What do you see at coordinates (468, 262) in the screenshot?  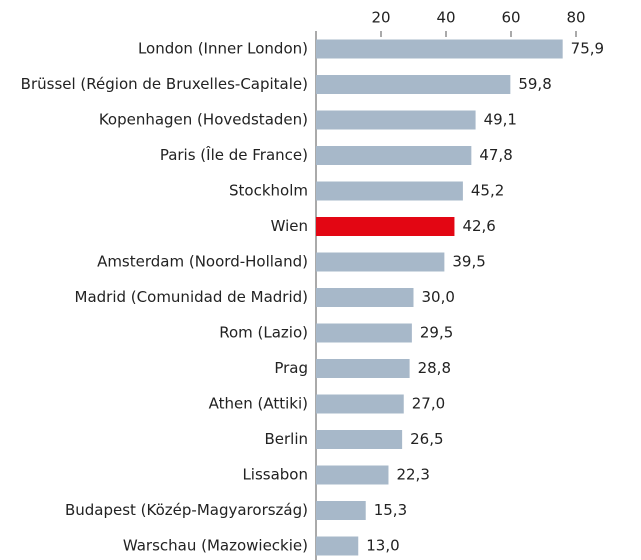 I see `value-label: 39,5` at bounding box center [468, 262].